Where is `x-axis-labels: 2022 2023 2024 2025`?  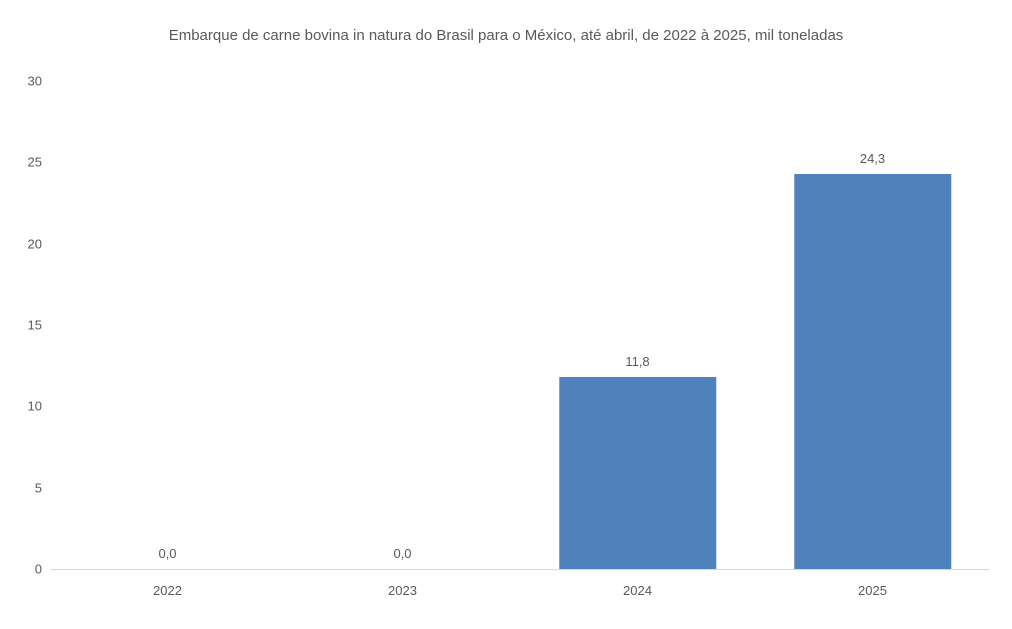
x-axis-labels: 2022 2023 2024 2025 is located at coordinates (520, 590).